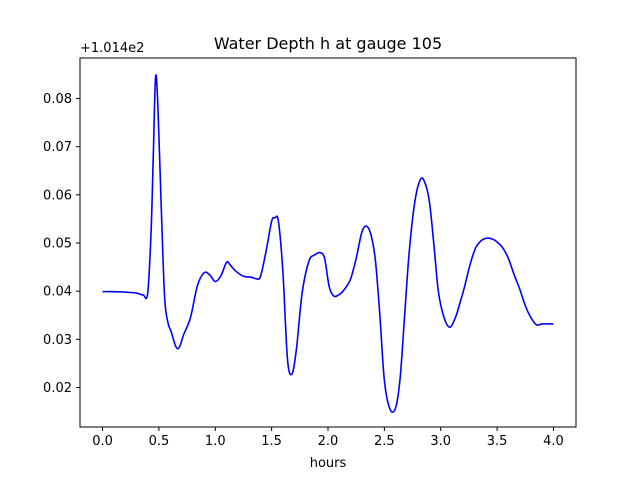 The width and height of the screenshot is (640, 480). What do you see at coordinates (328, 463) in the screenshot?
I see `x-axis-label: hours` at bounding box center [328, 463].